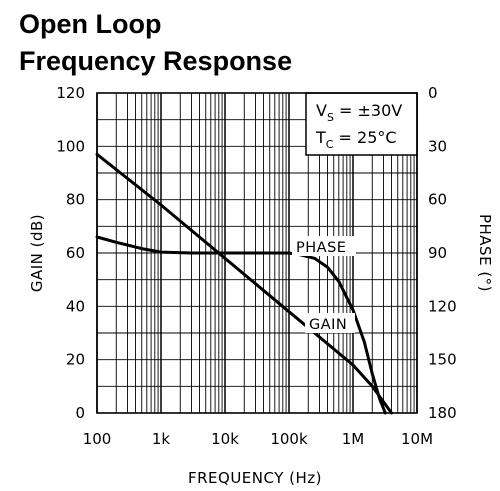 The image size is (500, 491). What do you see at coordinates (289, 439) in the screenshot?
I see `x-tick-label: 100k` at bounding box center [289, 439].